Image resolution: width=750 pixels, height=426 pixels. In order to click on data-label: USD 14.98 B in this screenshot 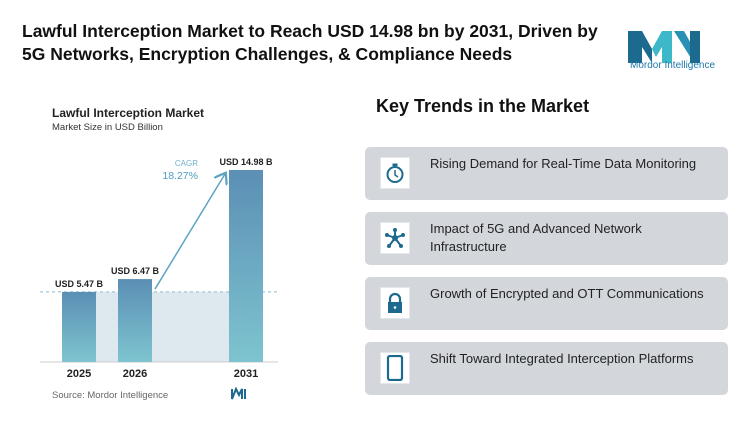, I will do `click(246, 162)`.